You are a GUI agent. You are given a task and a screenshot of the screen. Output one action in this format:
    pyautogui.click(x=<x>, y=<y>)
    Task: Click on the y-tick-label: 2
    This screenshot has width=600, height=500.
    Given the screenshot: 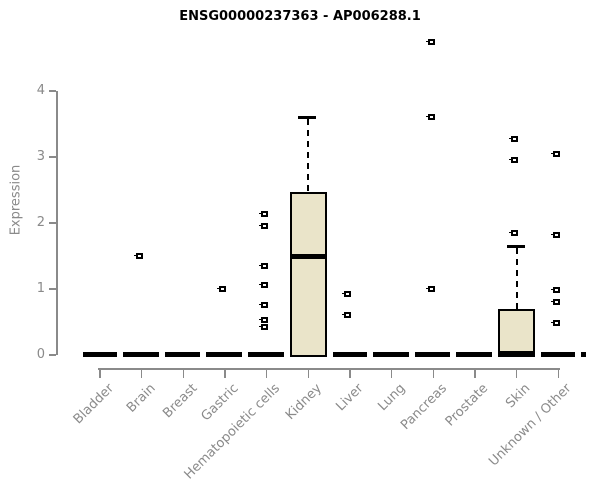 What is the action you would take?
    pyautogui.click(x=40, y=222)
    